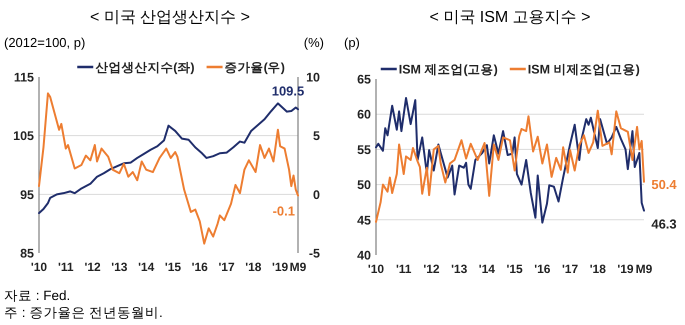 The height and width of the screenshot is (325, 685). What do you see at coordinates (364, 220) in the screenshot?
I see `y-tick-label: 45` at bounding box center [364, 220].